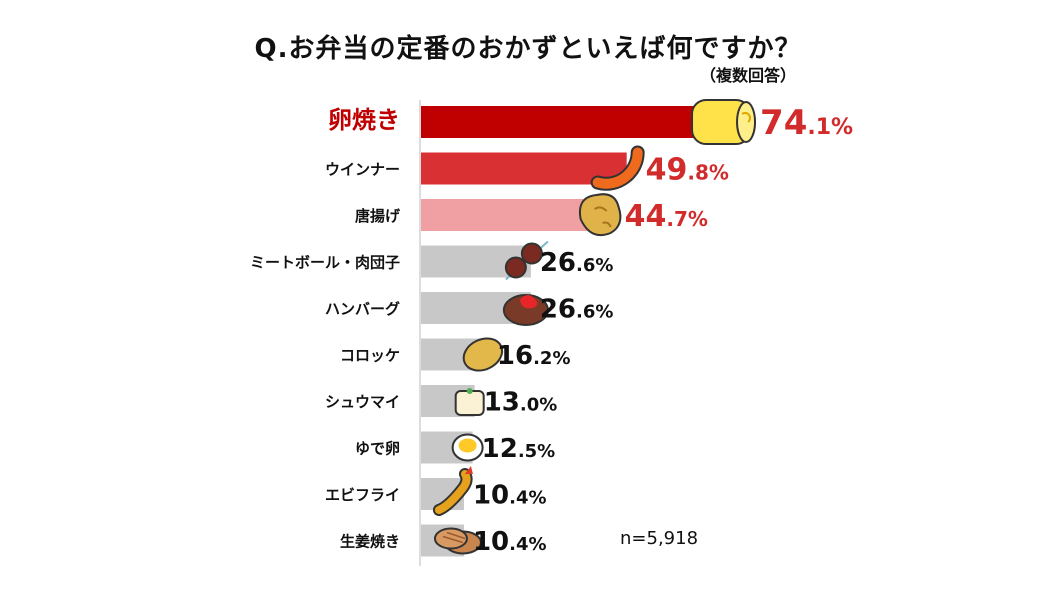 This screenshot has width=1056, height=594. What do you see at coordinates (364, 120) in the screenshot?
I see `category-label: 卵焼き` at bounding box center [364, 120].